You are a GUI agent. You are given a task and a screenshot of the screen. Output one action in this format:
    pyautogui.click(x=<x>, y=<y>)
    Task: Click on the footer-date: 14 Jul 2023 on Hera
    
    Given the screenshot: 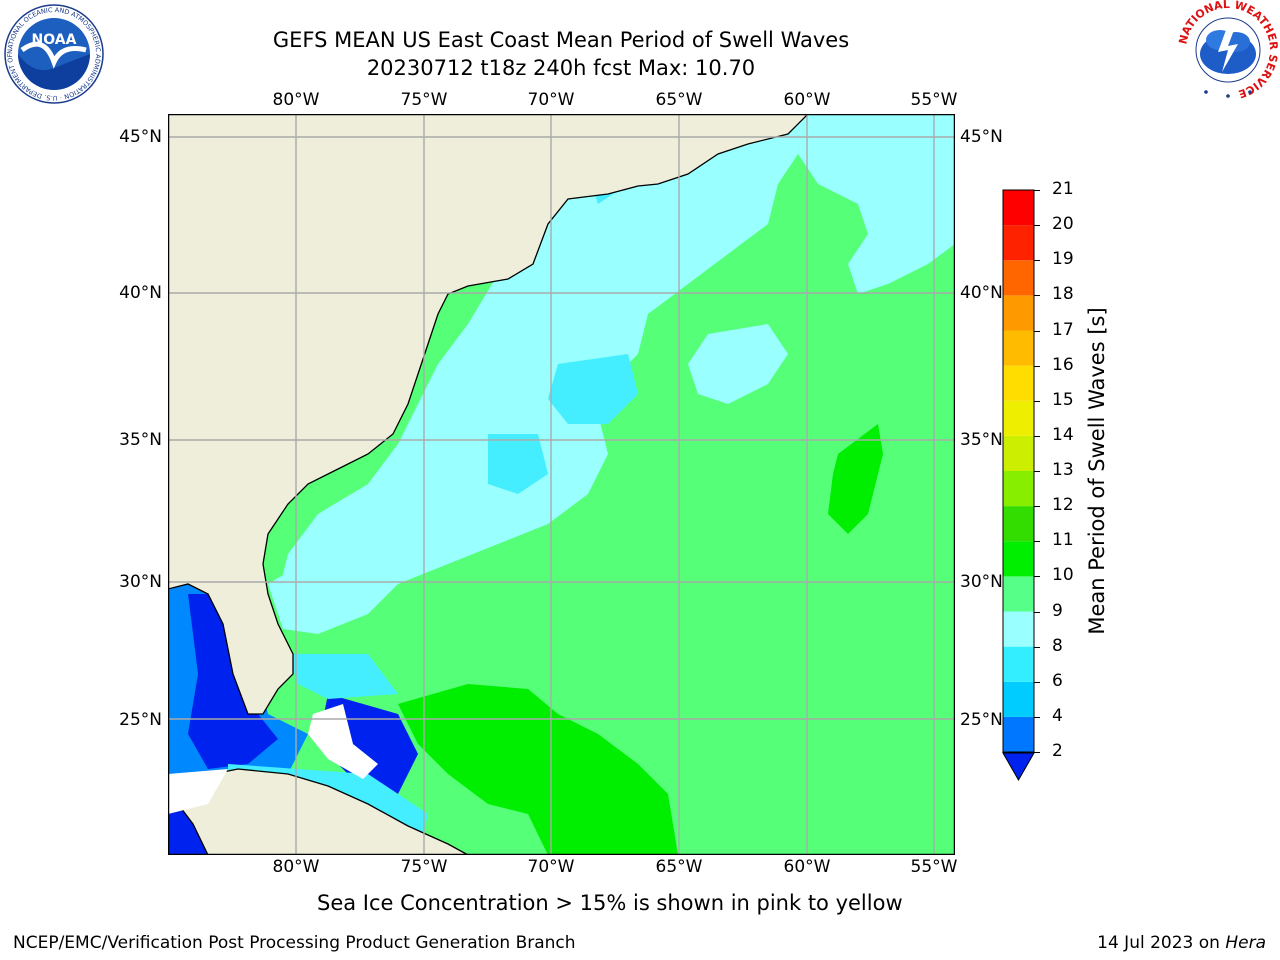 What is the action you would take?
    pyautogui.click(x=1181, y=943)
    